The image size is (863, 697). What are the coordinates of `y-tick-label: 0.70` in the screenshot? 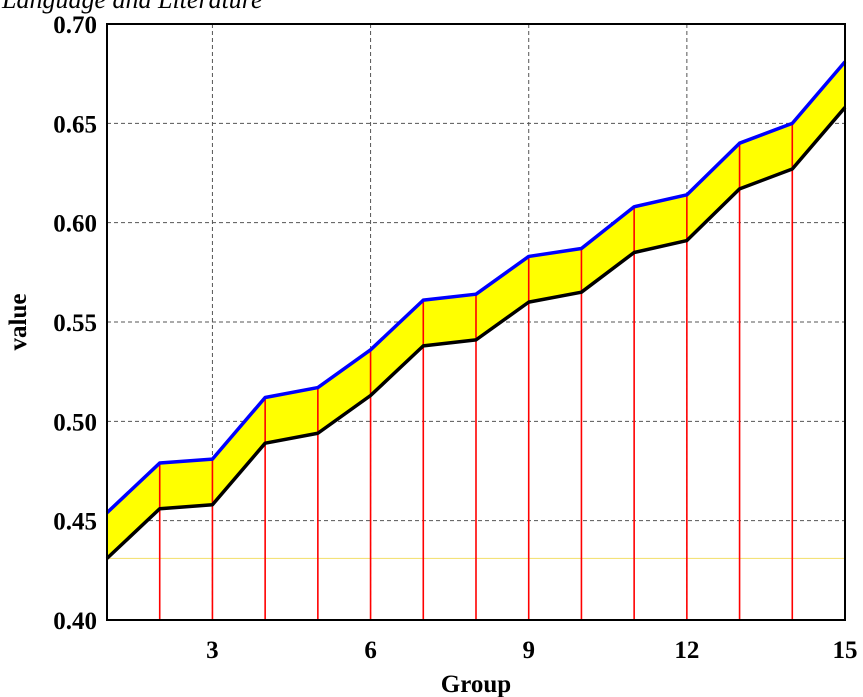 It's located at (75, 25).